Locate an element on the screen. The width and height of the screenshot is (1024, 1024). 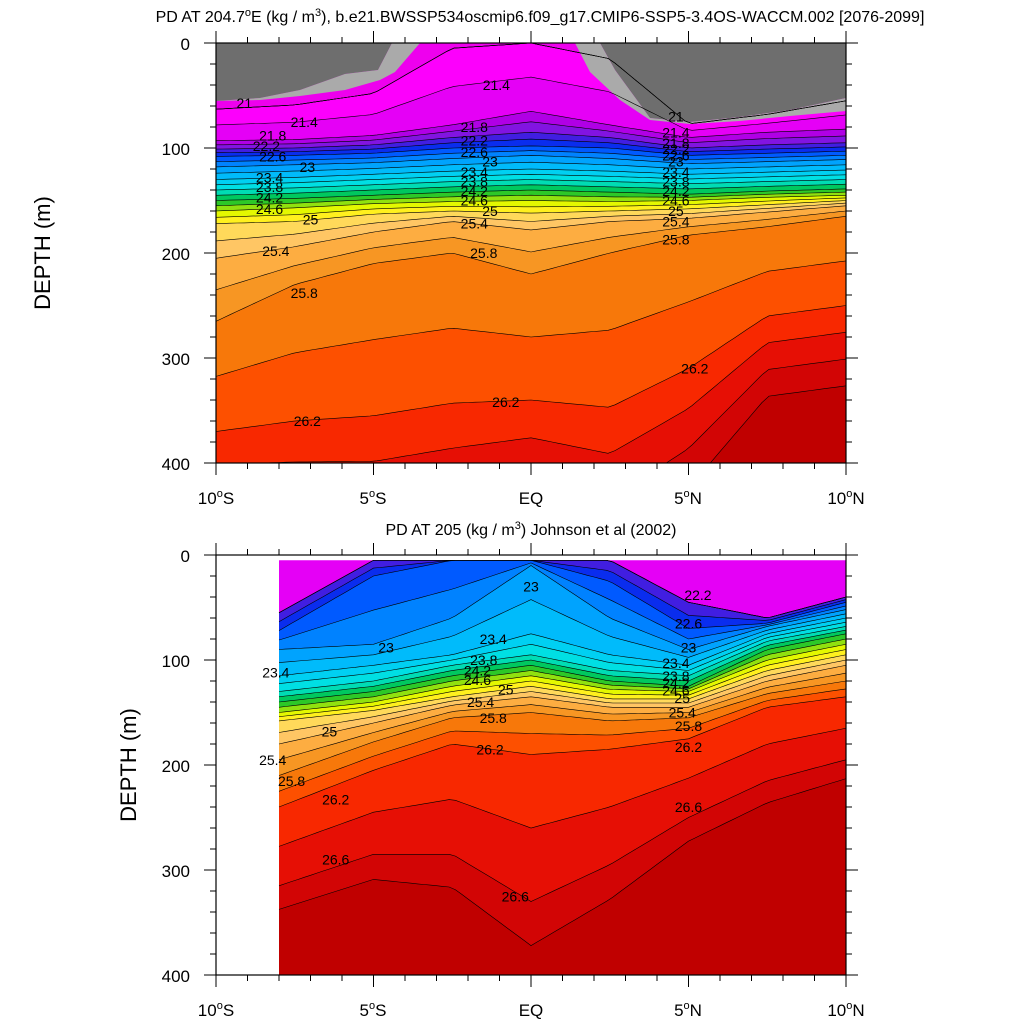
panel-obs-contour-22.2 is located at coordinates (562, 589).